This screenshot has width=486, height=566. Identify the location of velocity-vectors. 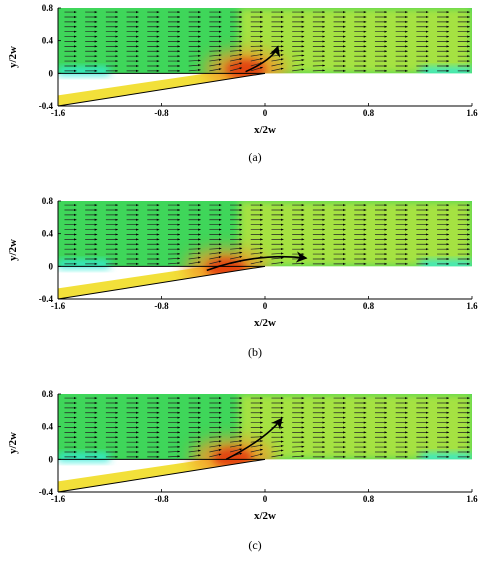
(267, 251).